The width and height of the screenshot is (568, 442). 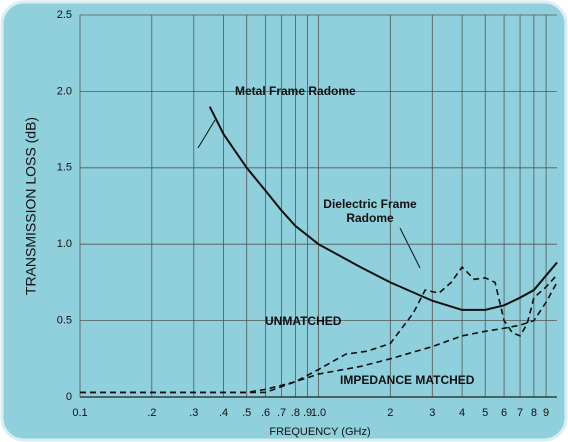 What do you see at coordinates (370, 204) in the screenshot?
I see `annotation: Dielectric Frame` at bounding box center [370, 204].